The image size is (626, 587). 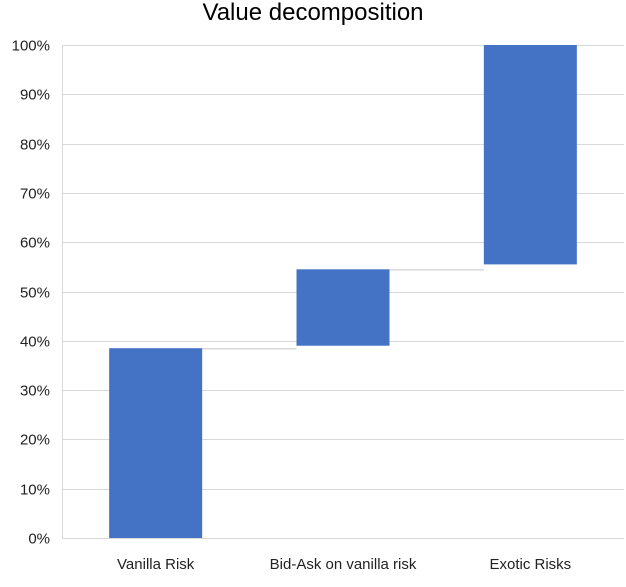 What do you see at coordinates (35, 243) in the screenshot?
I see `y-tick-label: 60%` at bounding box center [35, 243].